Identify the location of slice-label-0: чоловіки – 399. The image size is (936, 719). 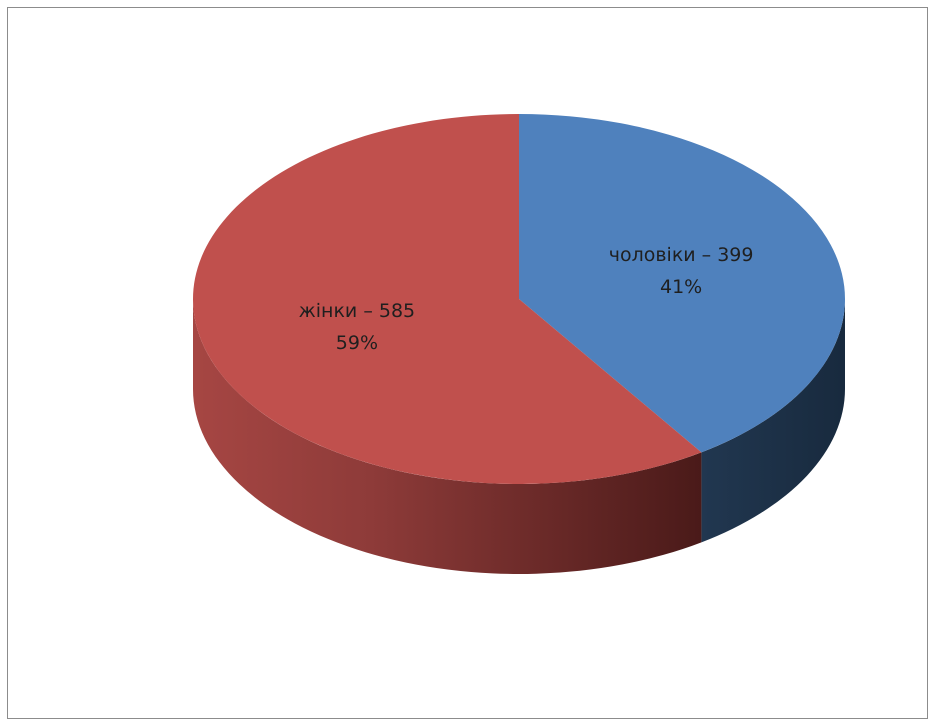
(681, 255).